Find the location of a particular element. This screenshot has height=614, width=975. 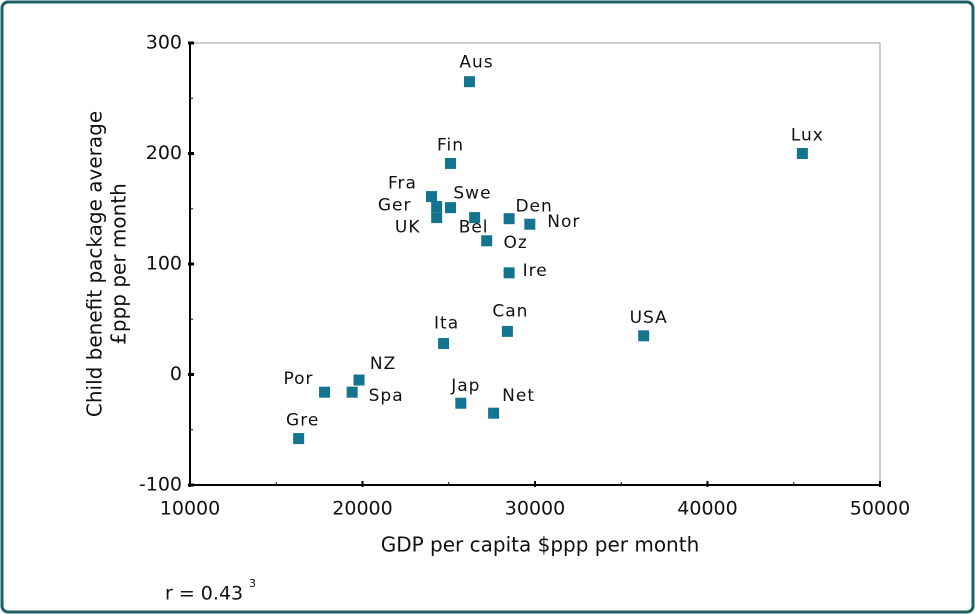

y-axis-label-line: Child benefit package average is located at coordinates (95, 264).